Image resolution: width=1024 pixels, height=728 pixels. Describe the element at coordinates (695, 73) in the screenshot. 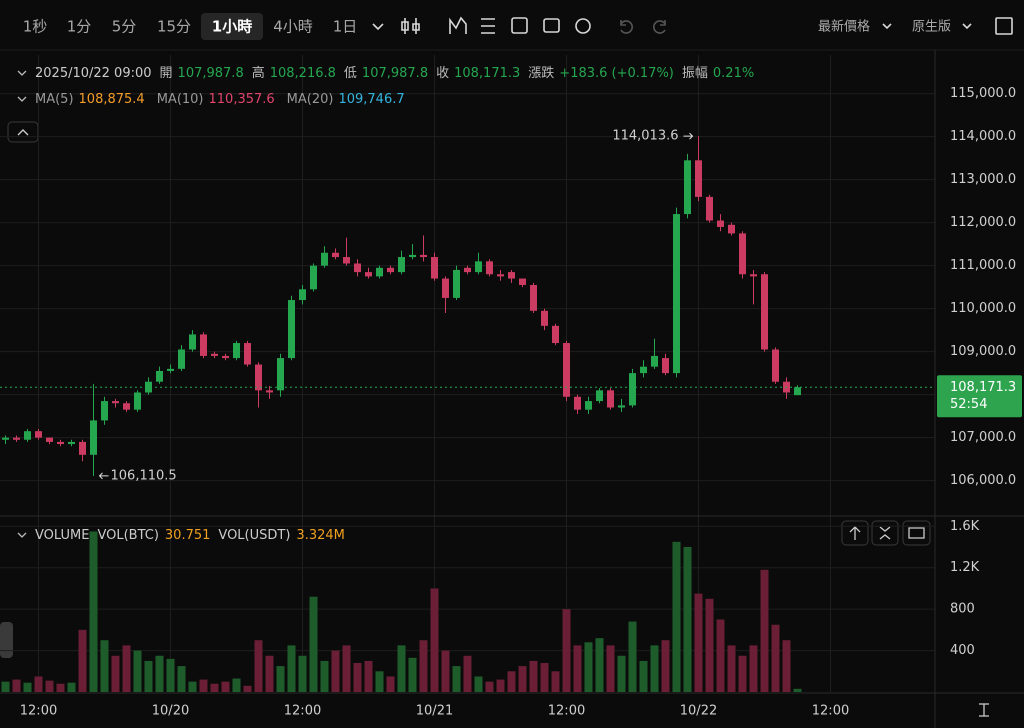

I see `legend-name: 振幅` at that location.